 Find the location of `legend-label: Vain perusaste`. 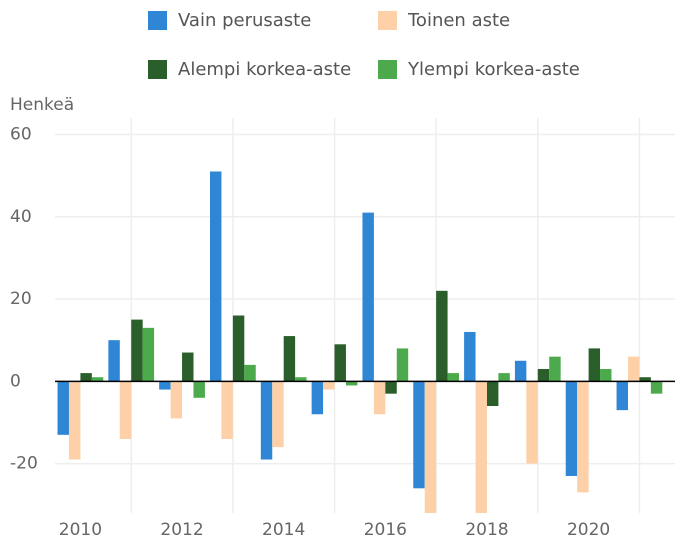

legend-label: Vain perusaste is located at coordinates (244, 20).